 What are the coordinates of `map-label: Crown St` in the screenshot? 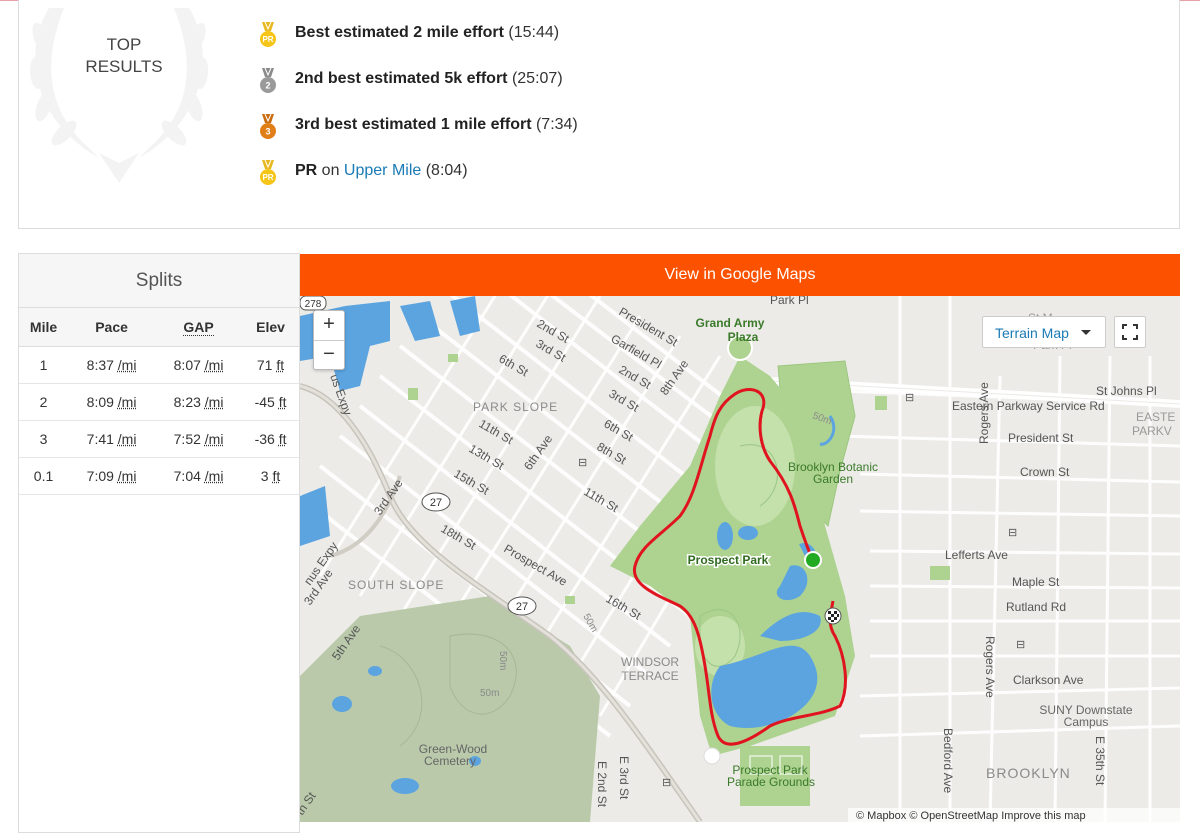 It's located at (1045, 472).